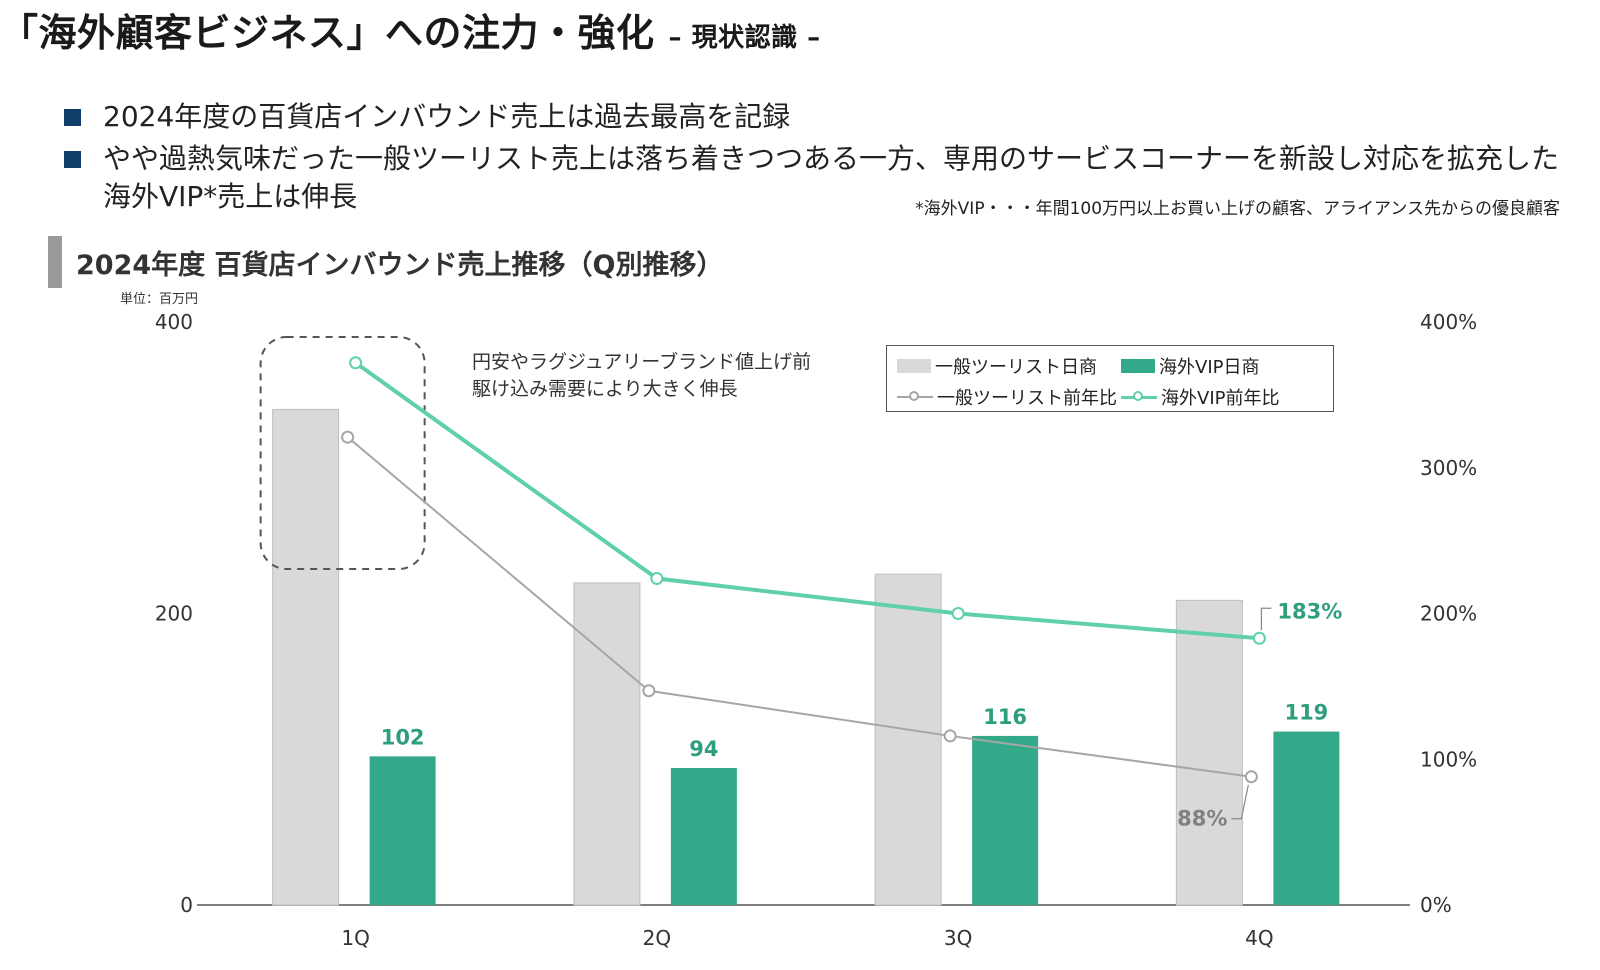  What do you see at coordinates (1209, 367) in the screenshot?
I see `legend-label: 海外VIP日商` at bounding box center [1209, 367].